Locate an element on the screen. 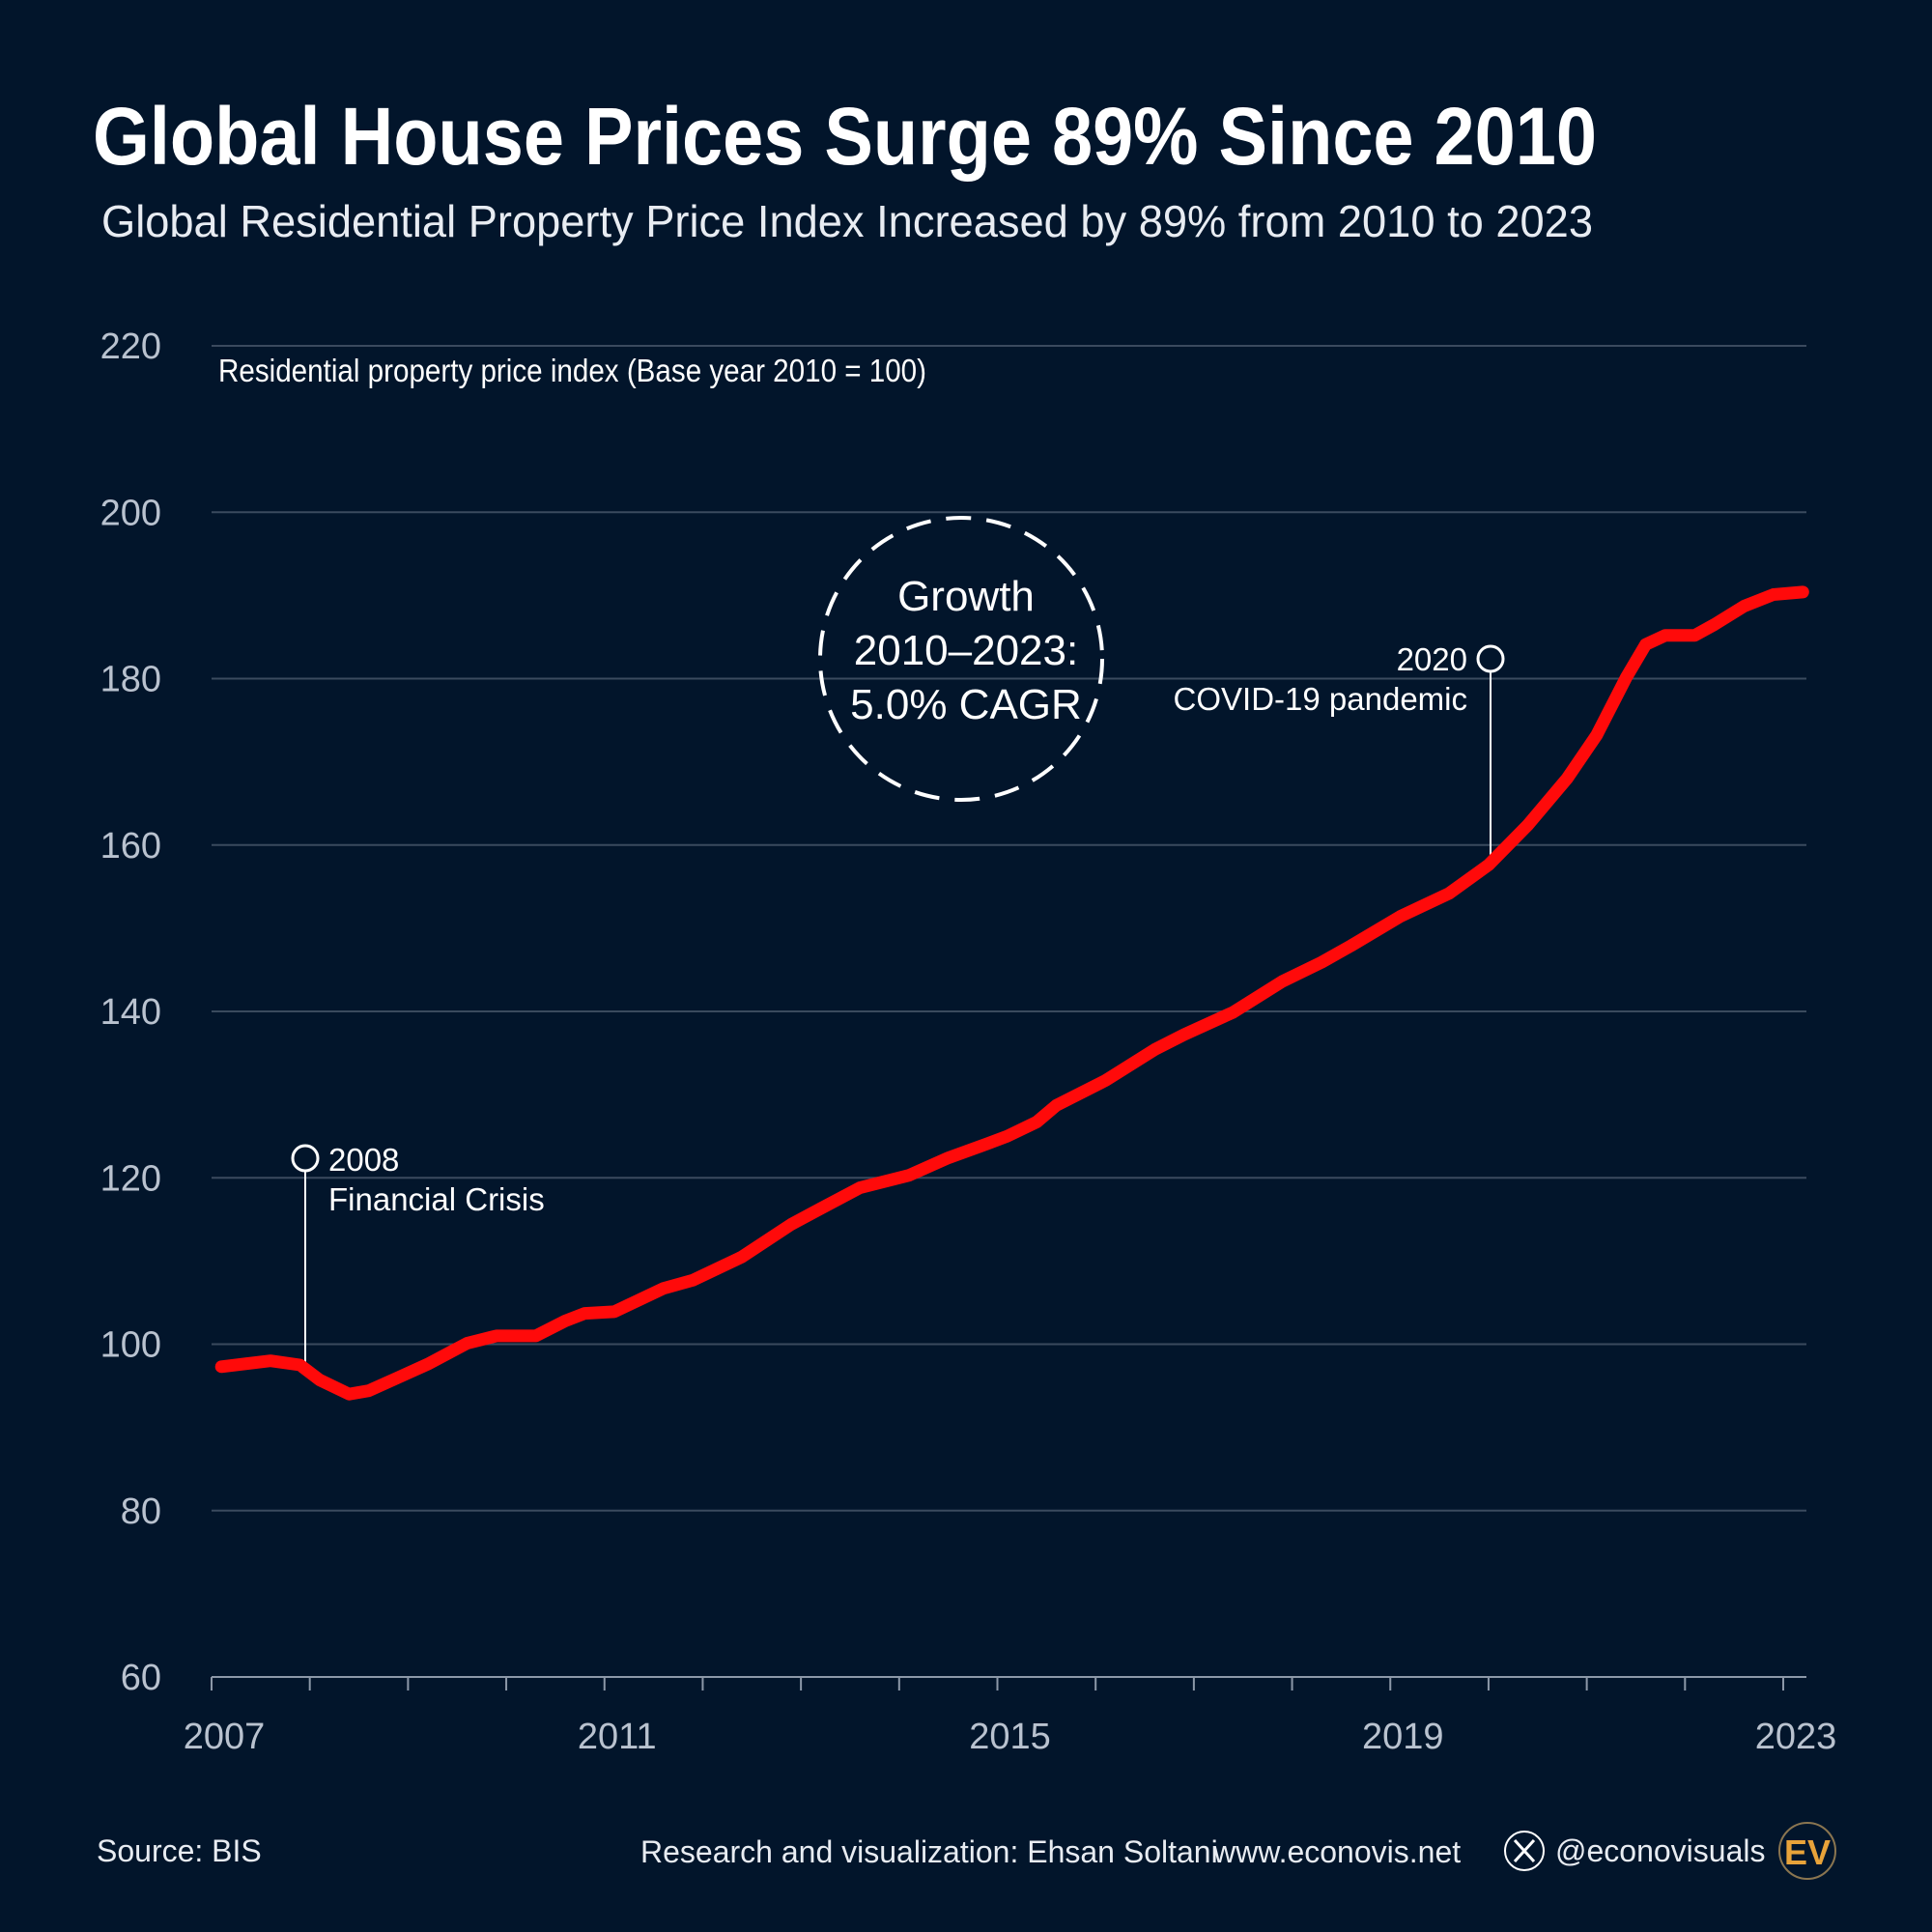 The image size is (1932, 1932). cagr-callout-circle is located at coordinates (961, 659).